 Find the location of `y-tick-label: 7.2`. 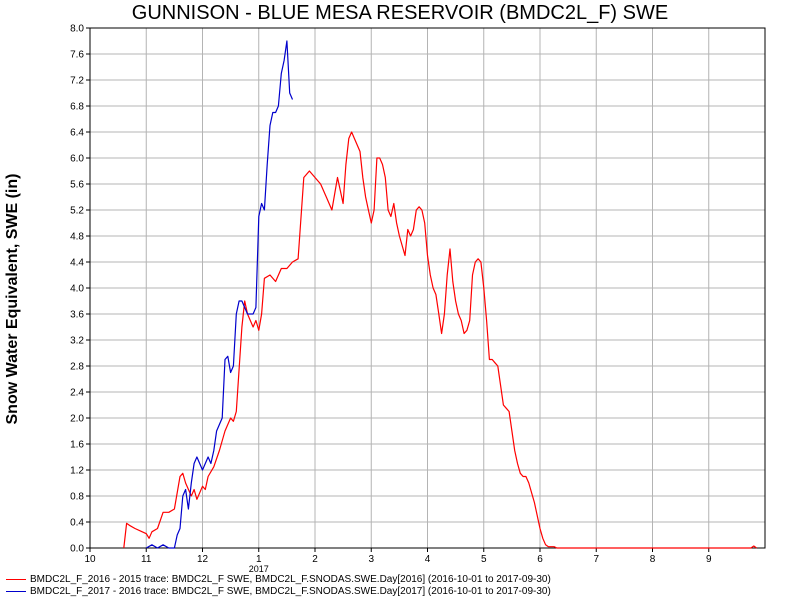

y-tick-label: 7.2 is located at coordinates (77, 81).